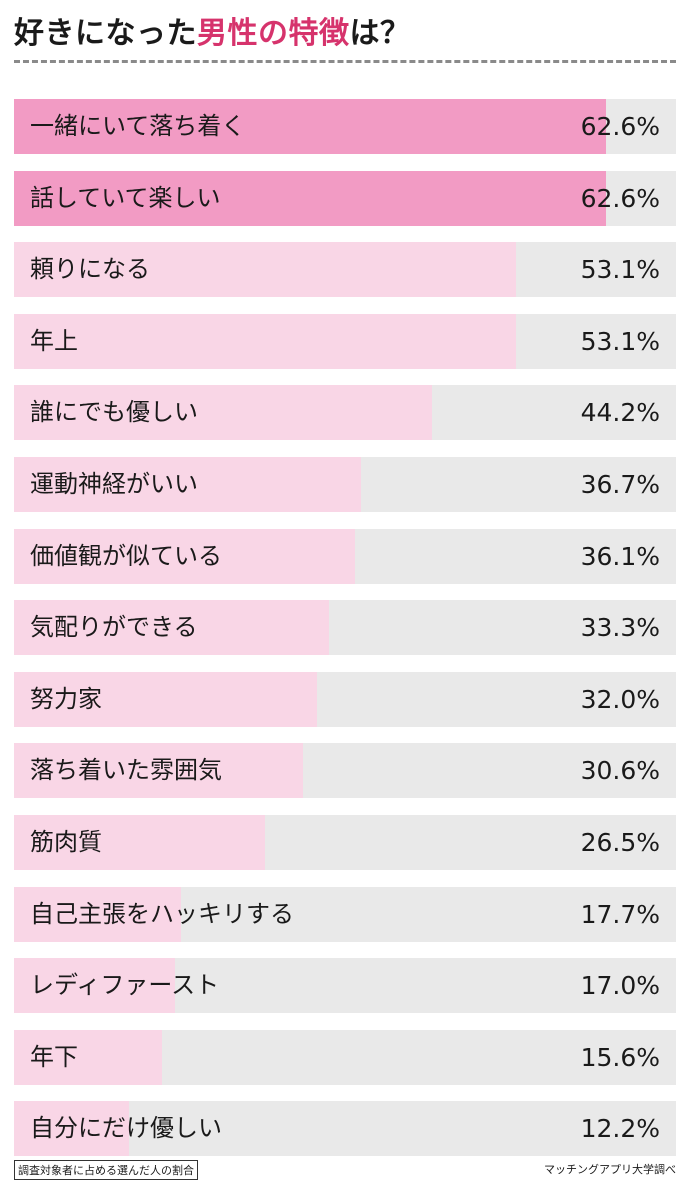 The width and height of the screenshot is (690, 1192). Describe the element at coordinates (66, 842) in the screenshot. I see `category-label: 筋肉質` at that location.